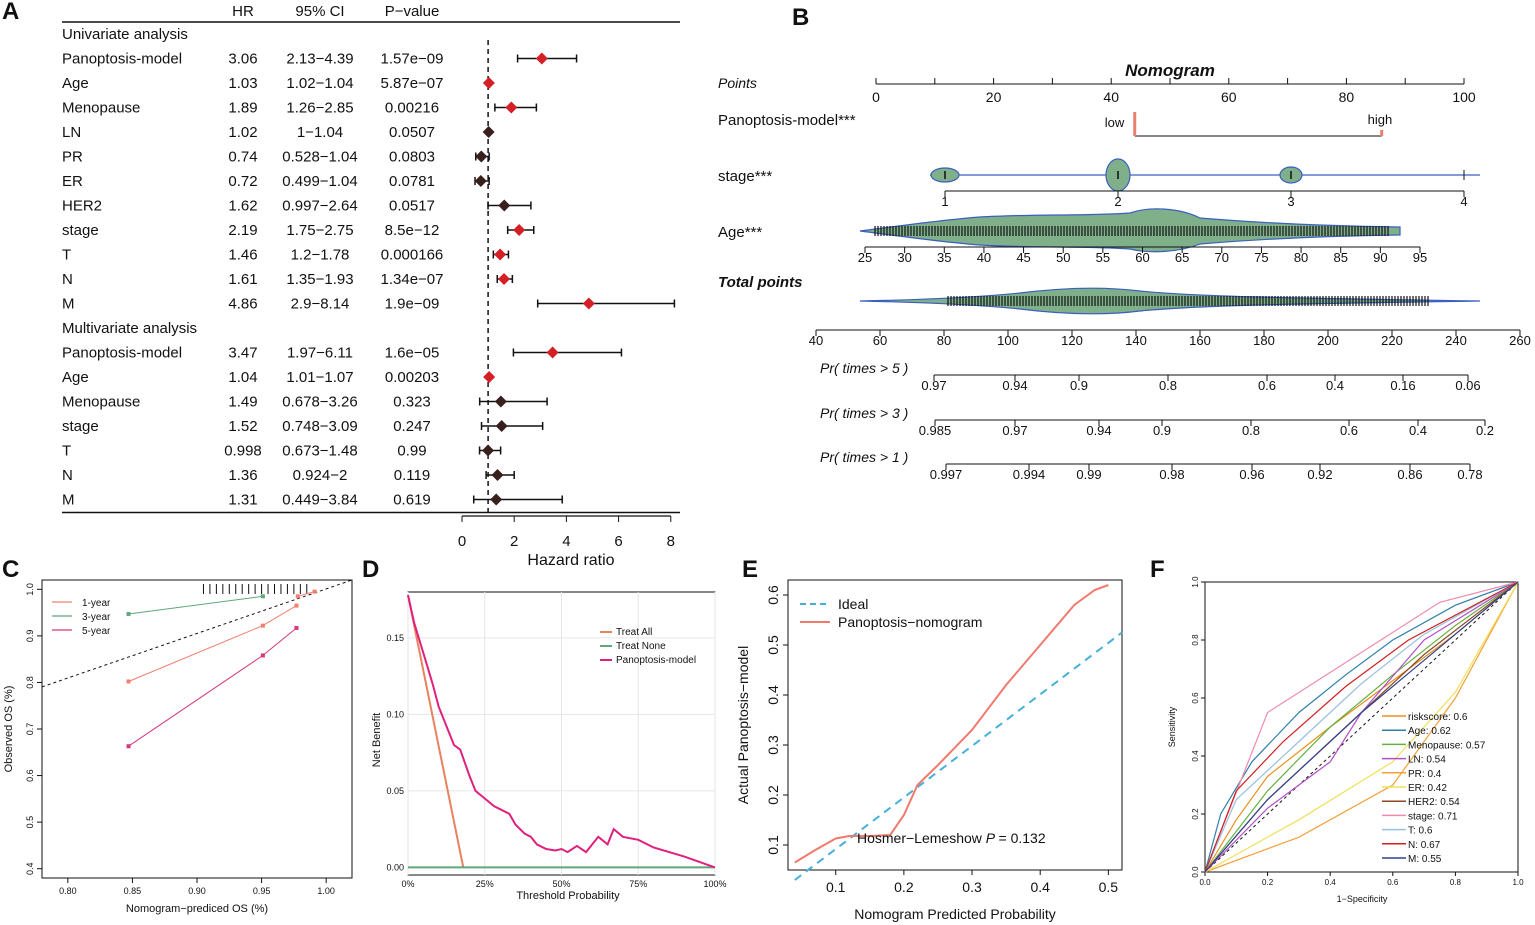 Image resolution: width=1535 pixels, height=925 pixels. I want to click on y-tick-label: 0.0, so click(1195, 872).